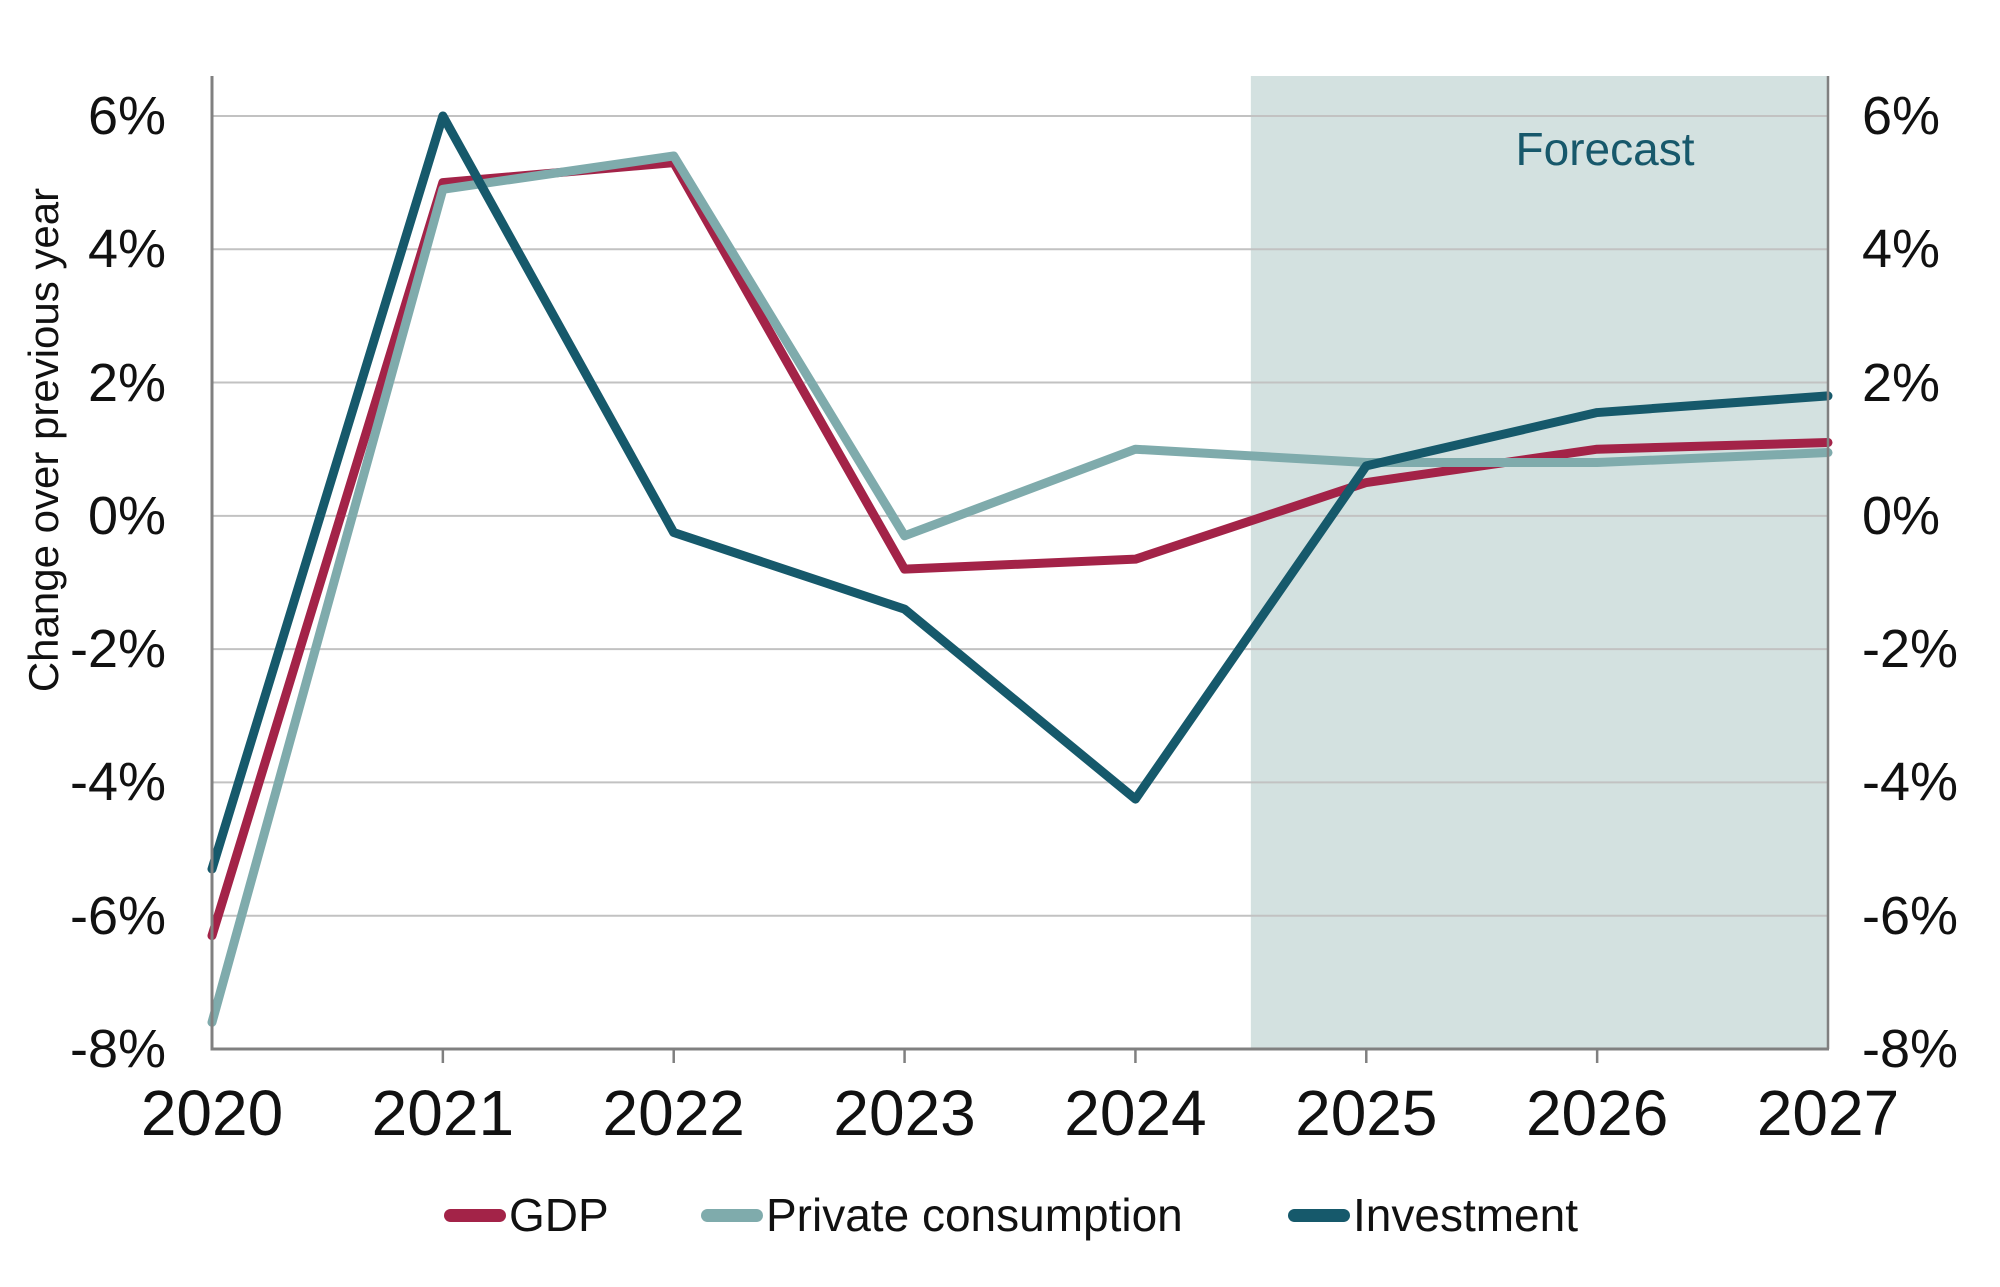  I want to click on y-tick-label-left-0%: 0%, so click(126, 515).